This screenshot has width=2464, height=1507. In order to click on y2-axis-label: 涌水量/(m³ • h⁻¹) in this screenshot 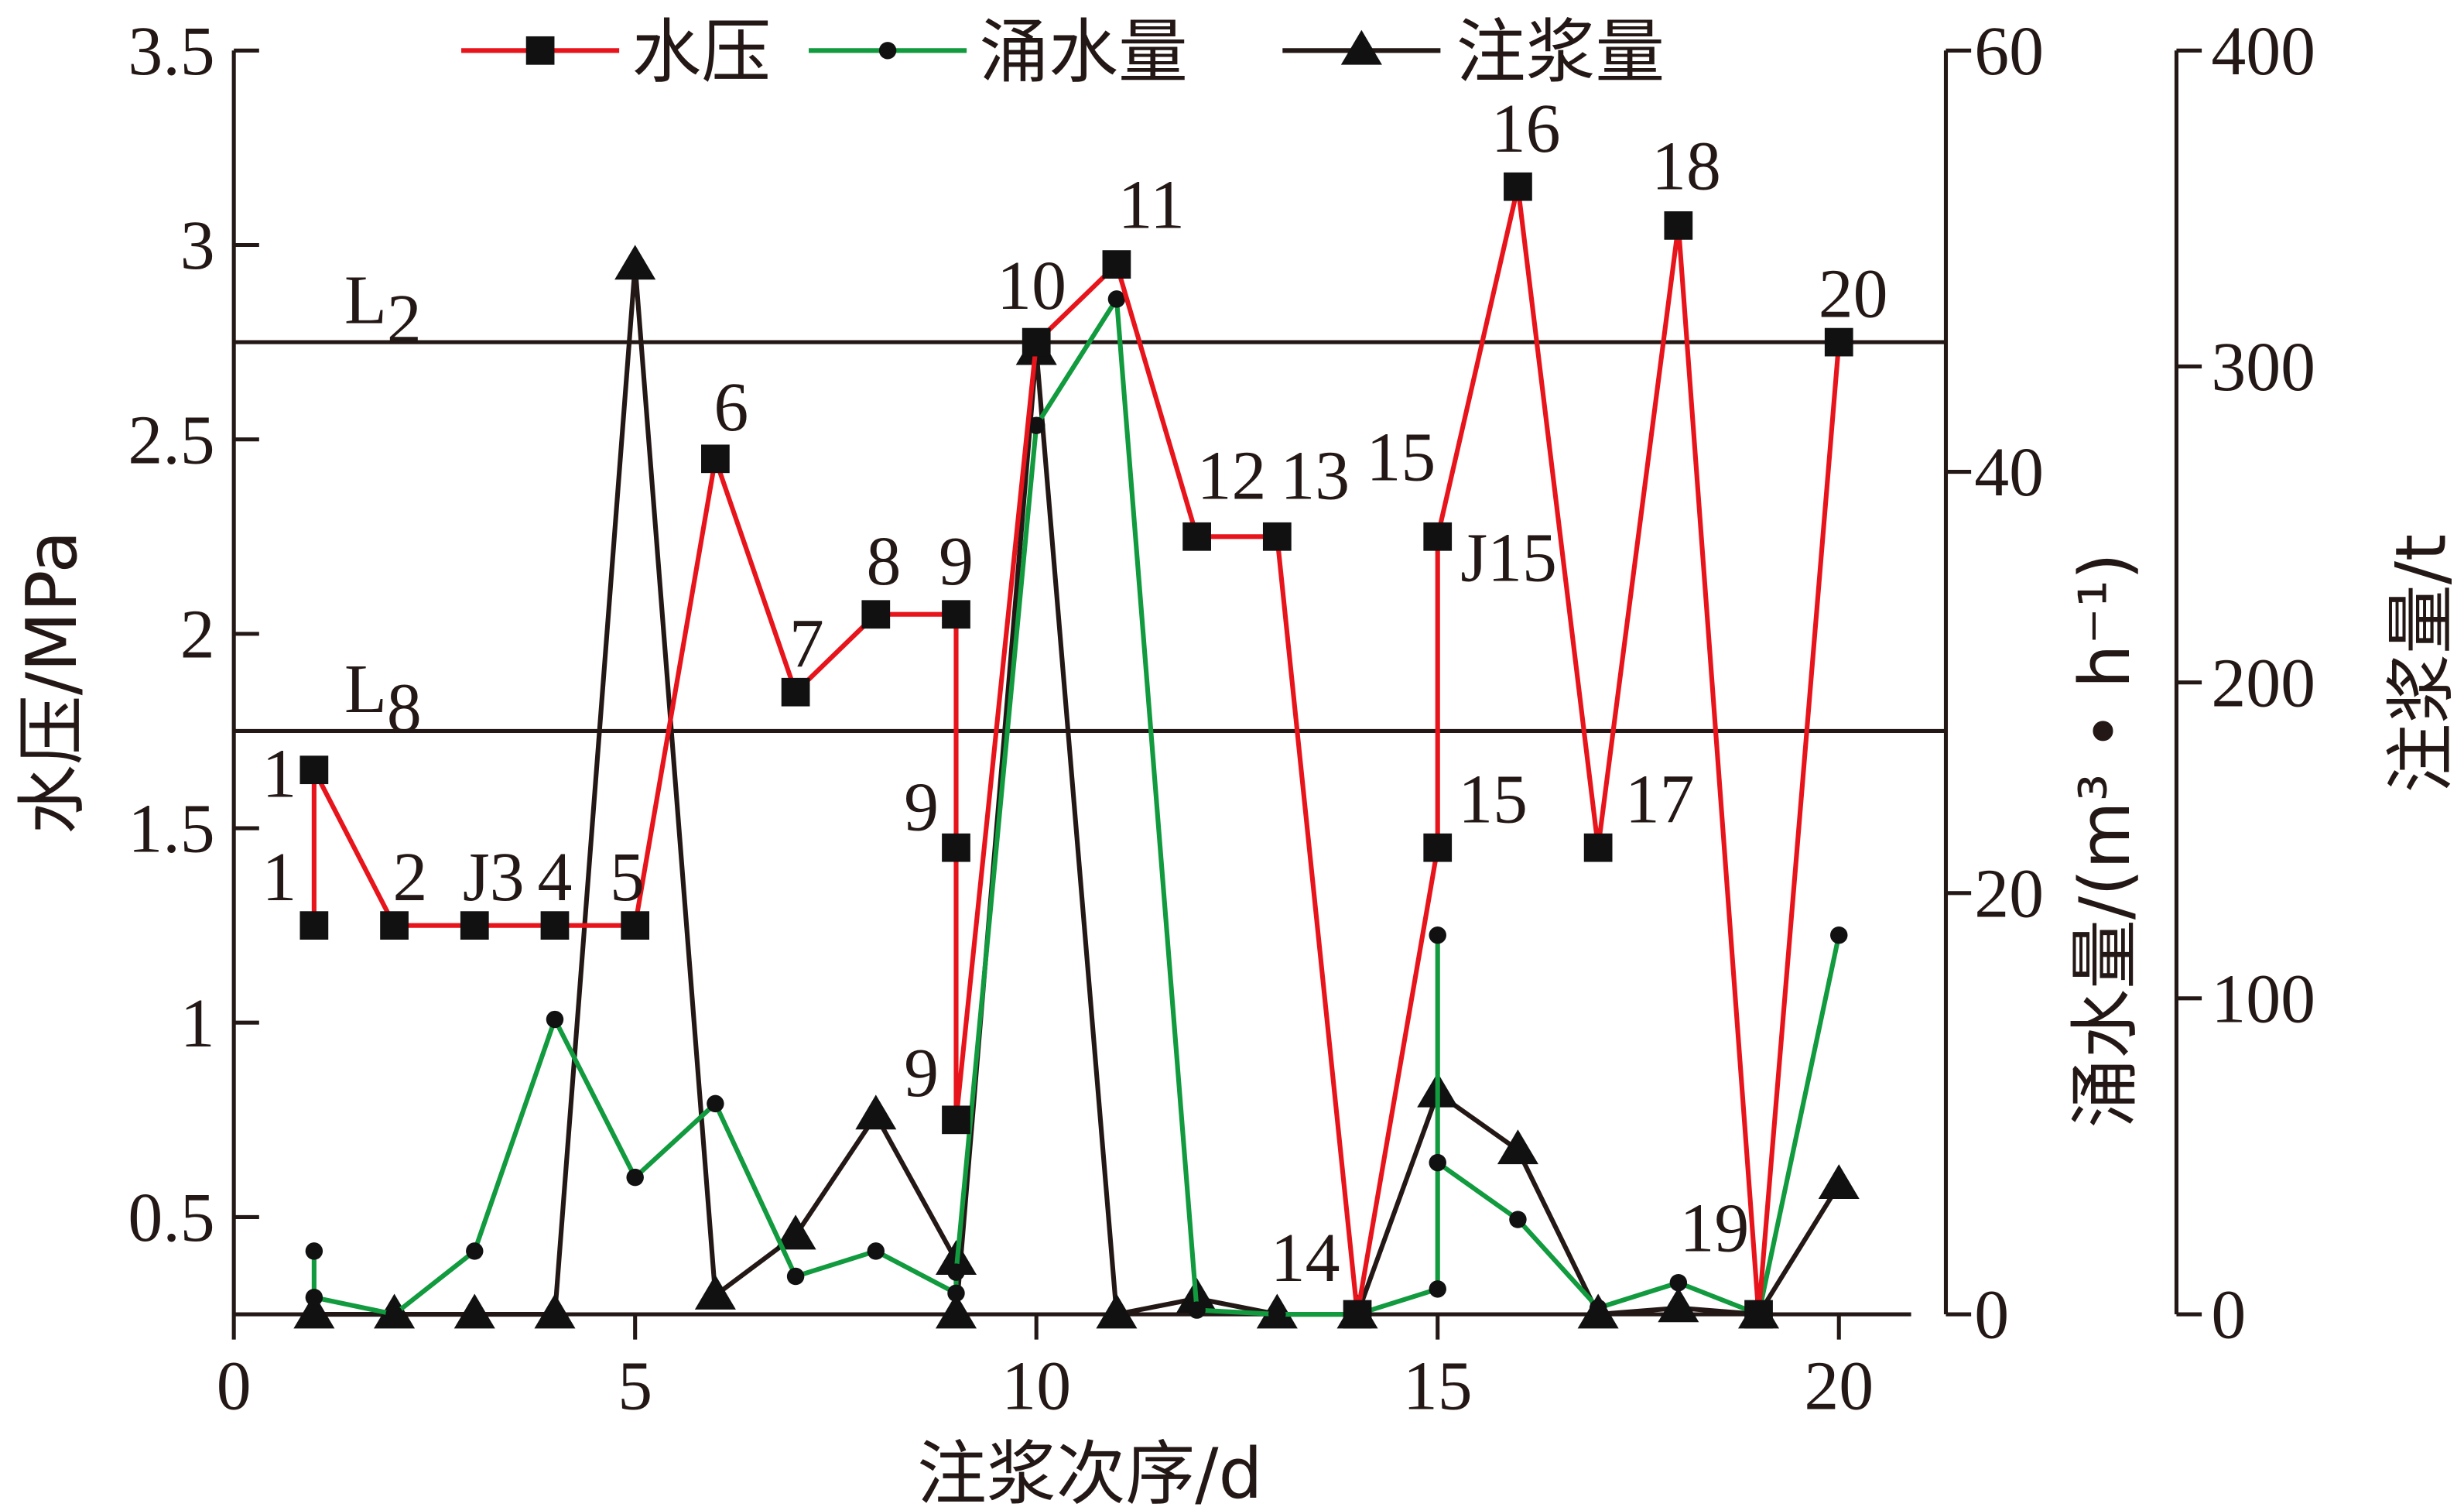, I will do `click(2105, 841)`.